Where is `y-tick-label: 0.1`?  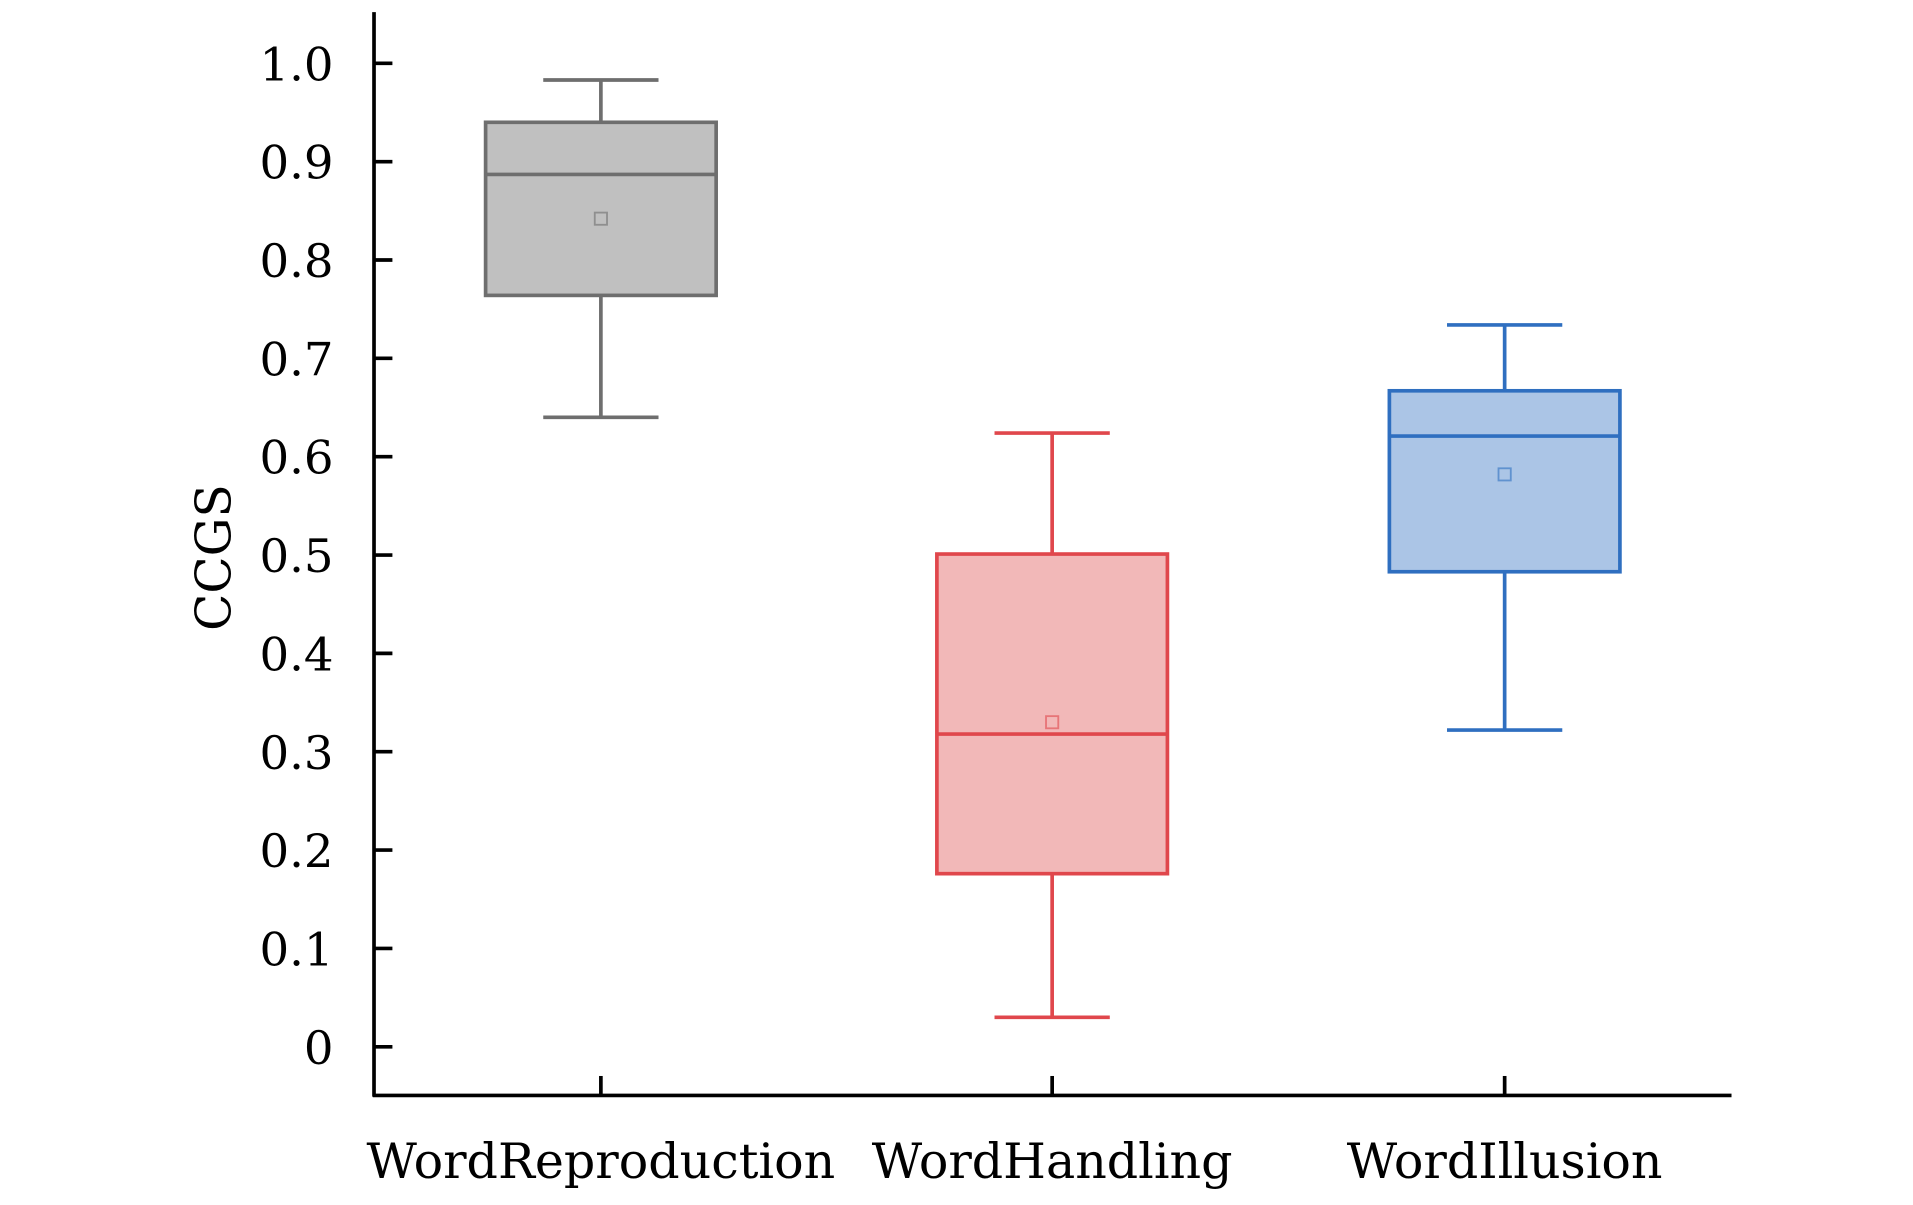 y-tick-label: 0.1 is located at coordinates (296, 950).